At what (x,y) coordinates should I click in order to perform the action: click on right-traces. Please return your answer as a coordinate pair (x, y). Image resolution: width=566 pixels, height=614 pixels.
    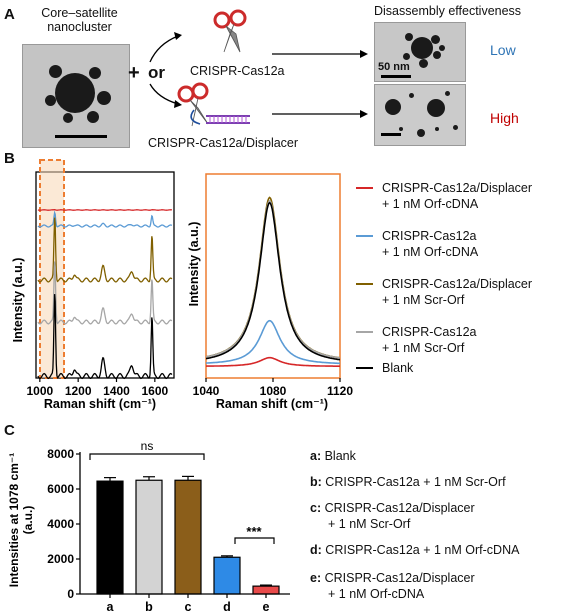
    Looking at the image, I should click on (273, 281).